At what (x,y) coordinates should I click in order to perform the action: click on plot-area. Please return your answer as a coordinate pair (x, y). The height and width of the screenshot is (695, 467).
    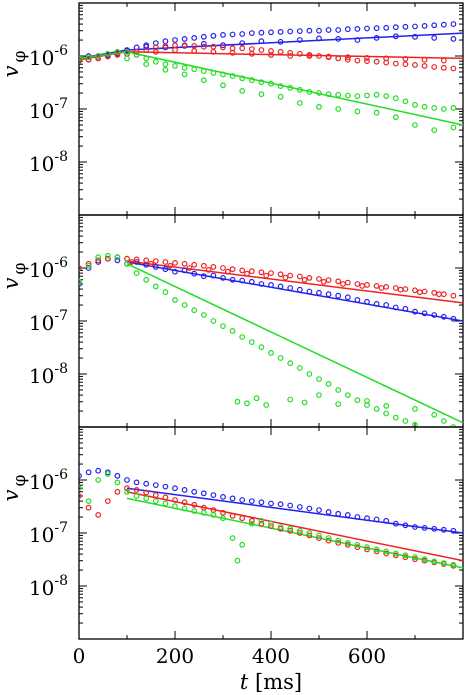
    Looking at the image, I should click on (271, 77).